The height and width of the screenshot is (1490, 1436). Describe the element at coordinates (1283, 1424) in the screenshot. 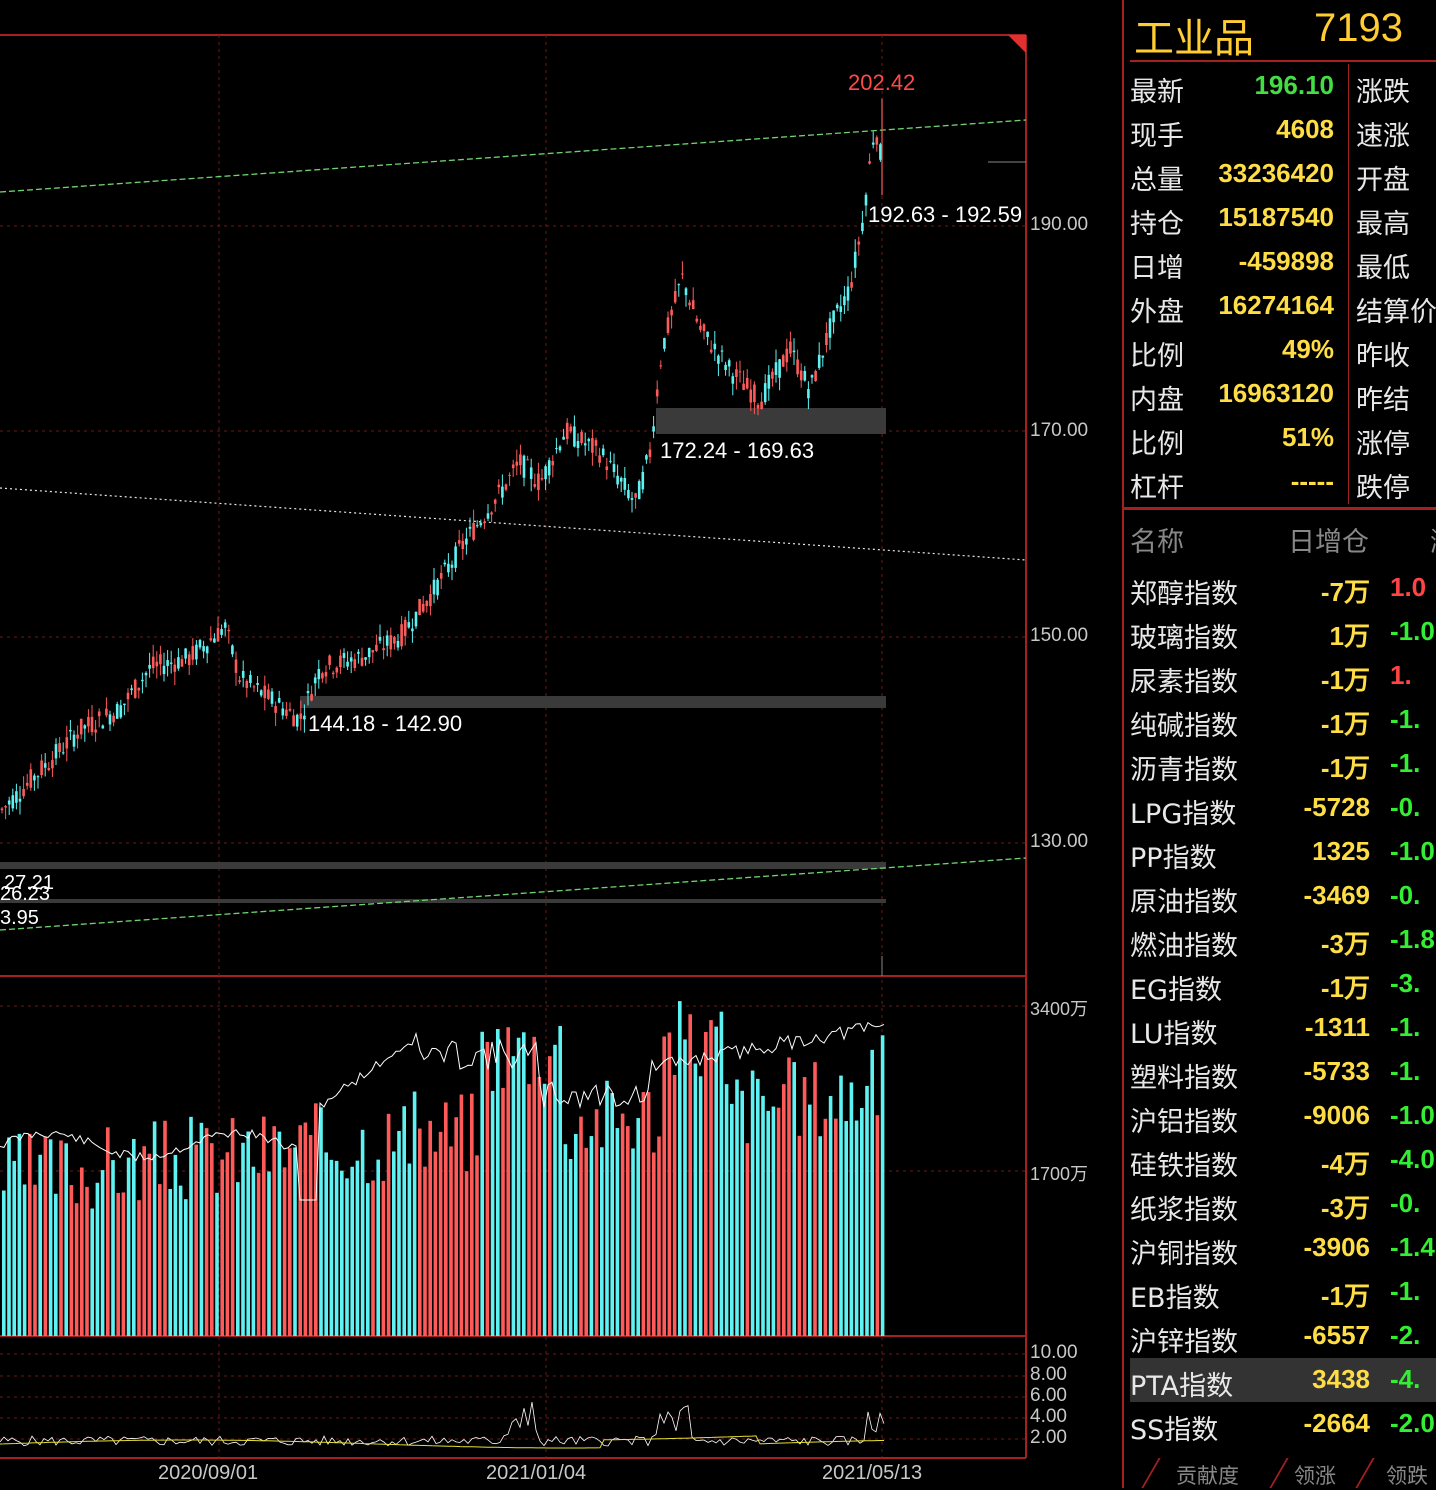

I see `list-item: SS指数 -2664 -2.0` at that location.